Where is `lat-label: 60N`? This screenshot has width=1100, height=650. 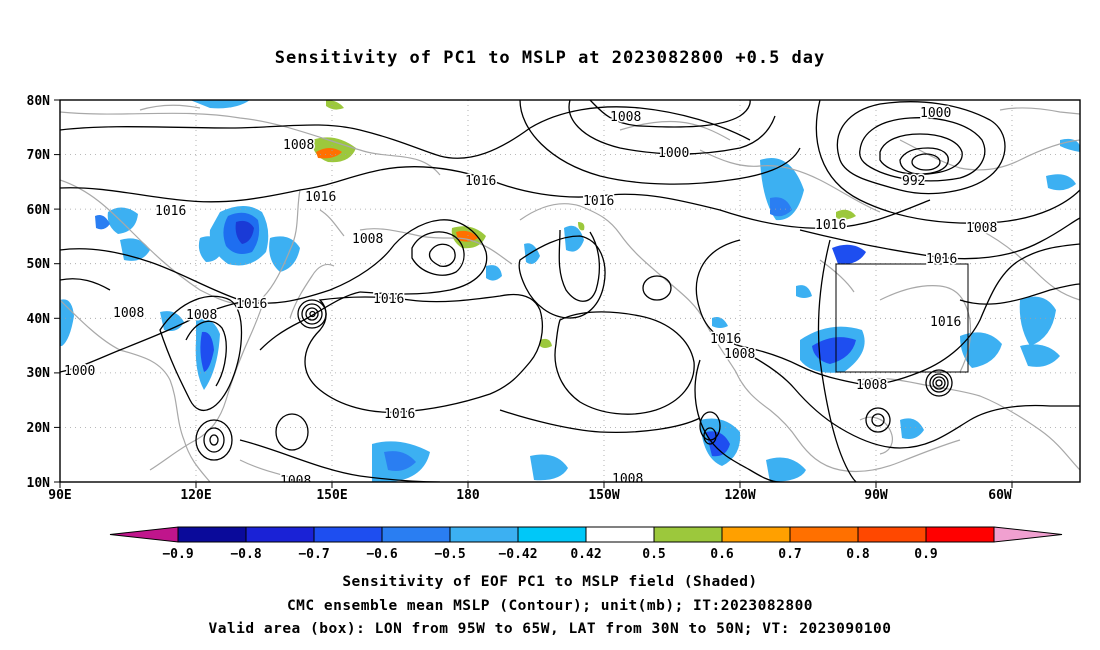
lat-label: 60N is located at coordinates (39, 210).